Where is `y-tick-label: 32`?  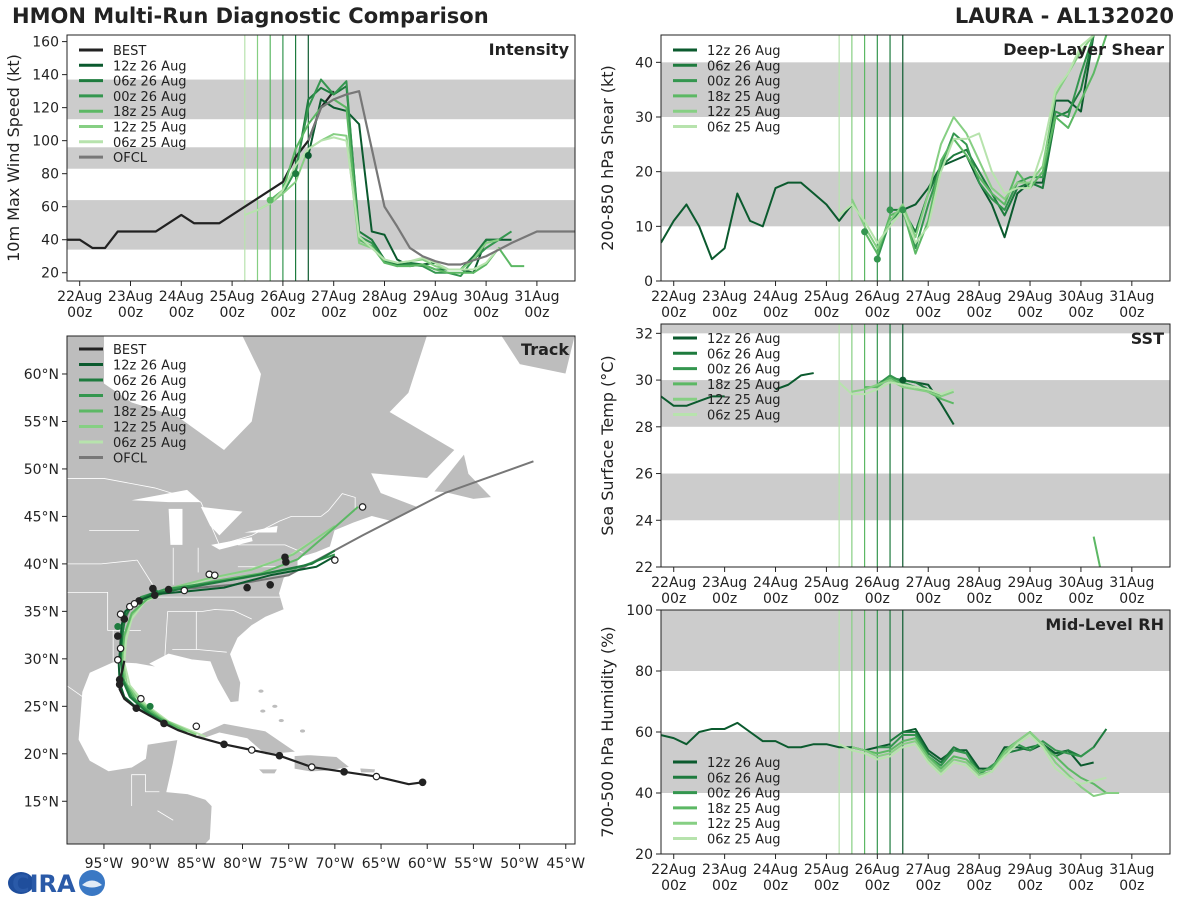
y-tick-label: 32 is located at coordinates (644, 334).